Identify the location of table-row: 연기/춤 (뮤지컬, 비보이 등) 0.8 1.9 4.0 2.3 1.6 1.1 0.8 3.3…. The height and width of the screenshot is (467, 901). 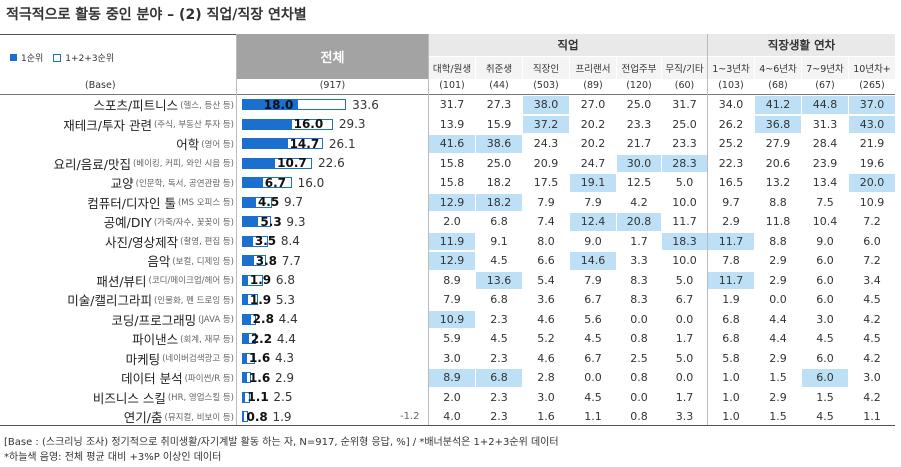
(447, 417).